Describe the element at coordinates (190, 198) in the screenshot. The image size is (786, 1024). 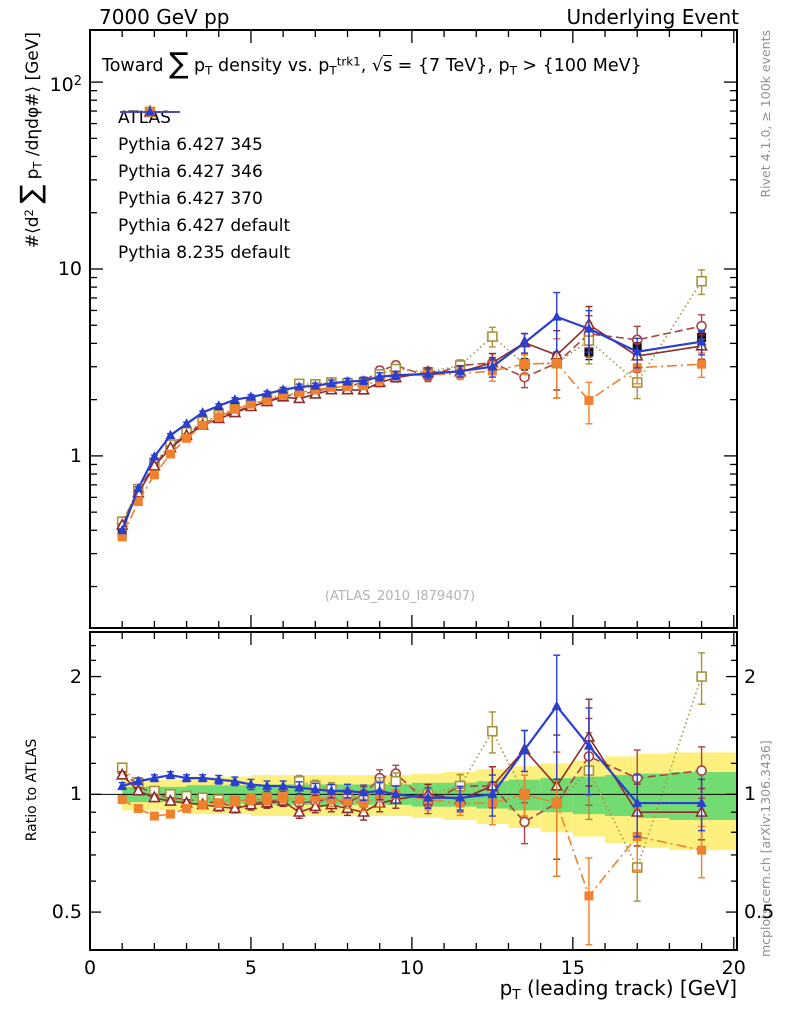
I see `legend-label: Pythia 6.427 370` at that location.